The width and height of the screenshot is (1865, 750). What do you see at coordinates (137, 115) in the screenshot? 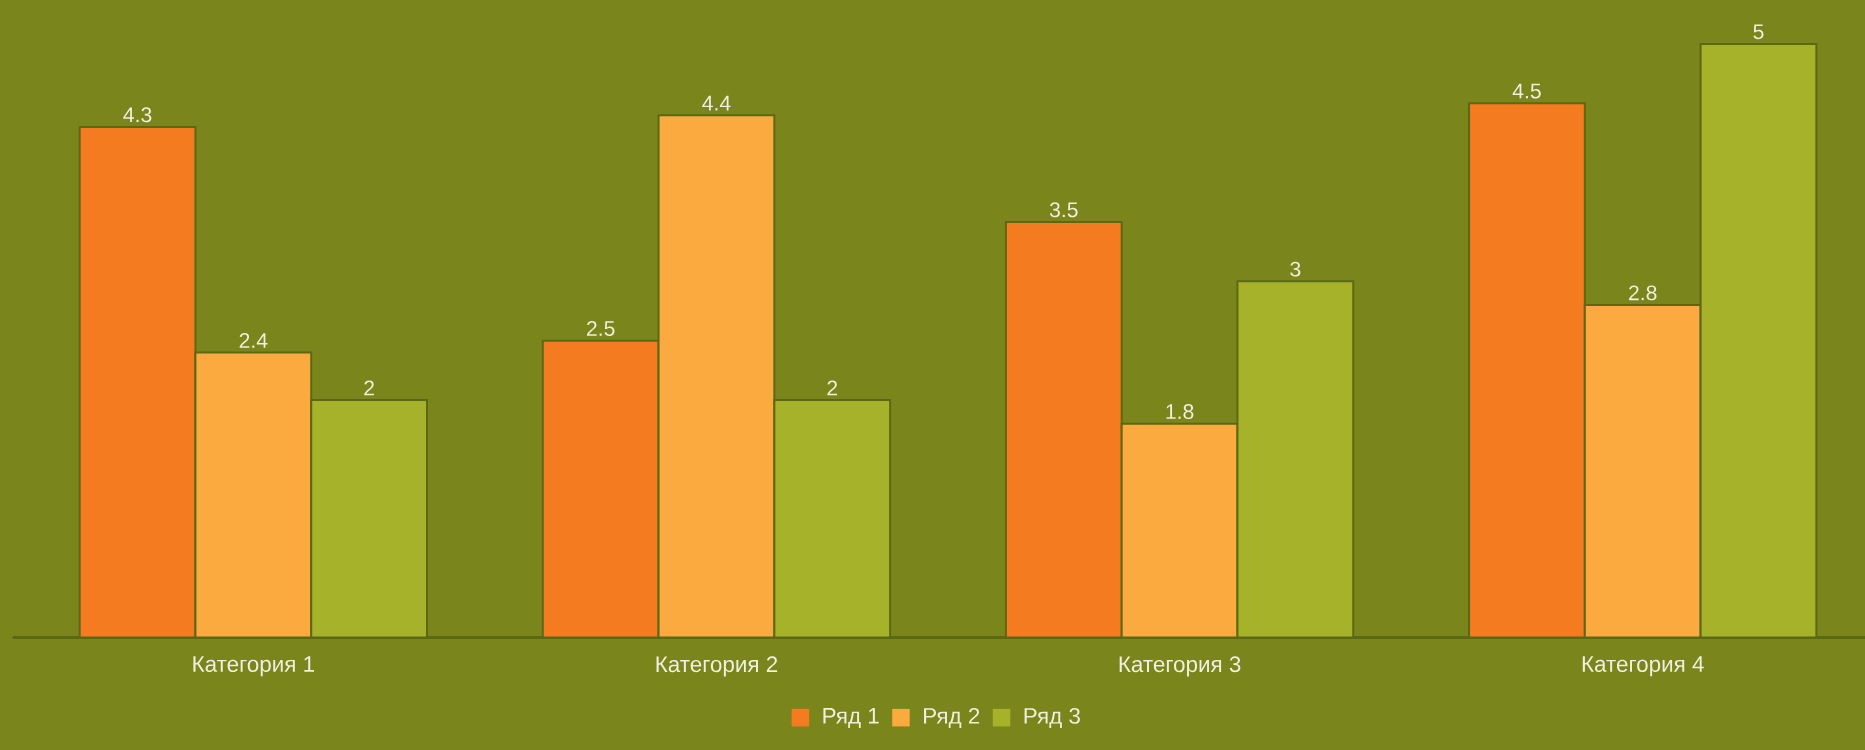
I see `data-label: 4.3` at bounding box center [137, 115].